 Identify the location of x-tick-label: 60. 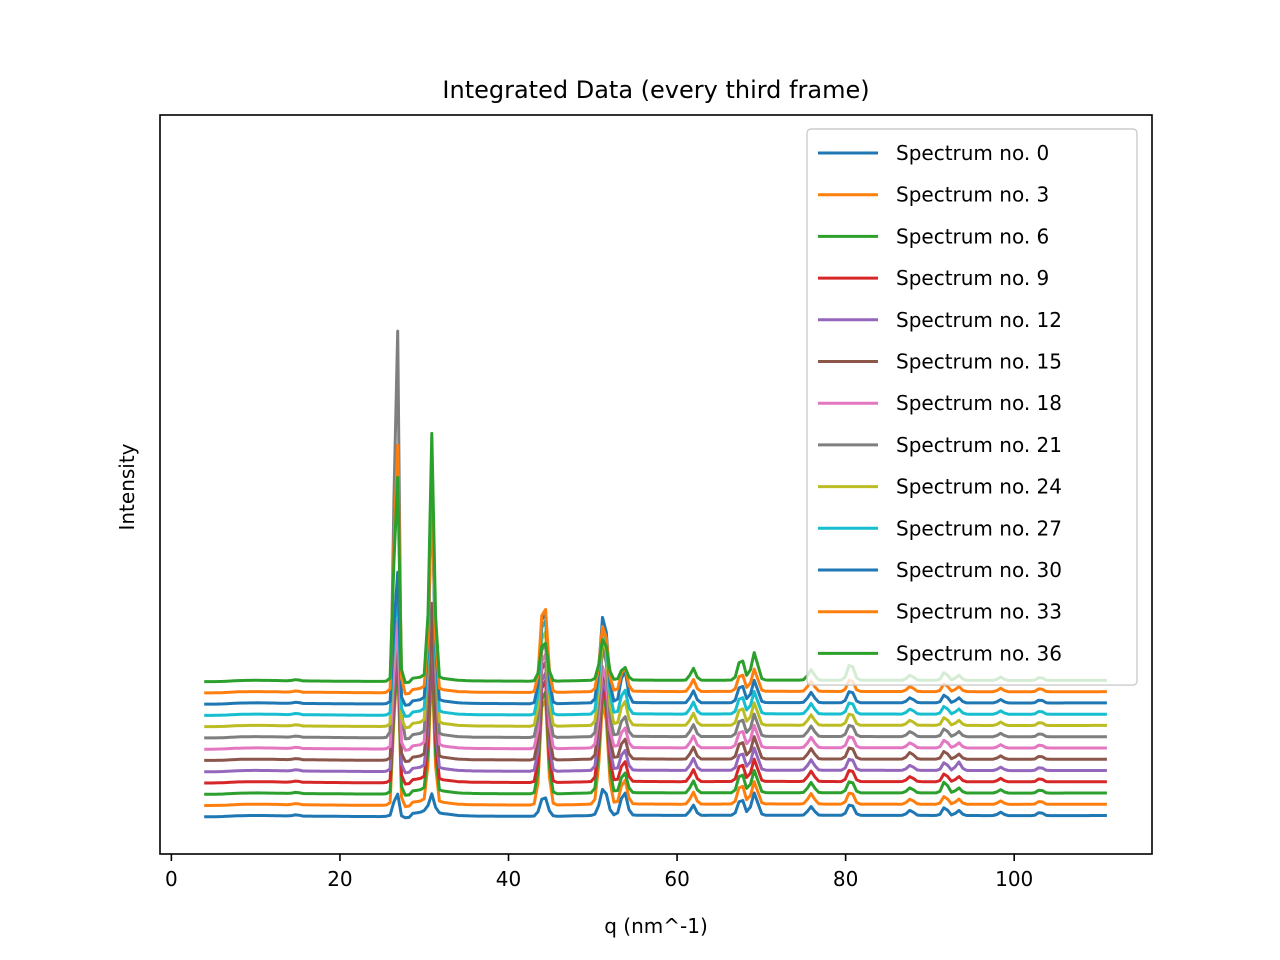
(676, 879).